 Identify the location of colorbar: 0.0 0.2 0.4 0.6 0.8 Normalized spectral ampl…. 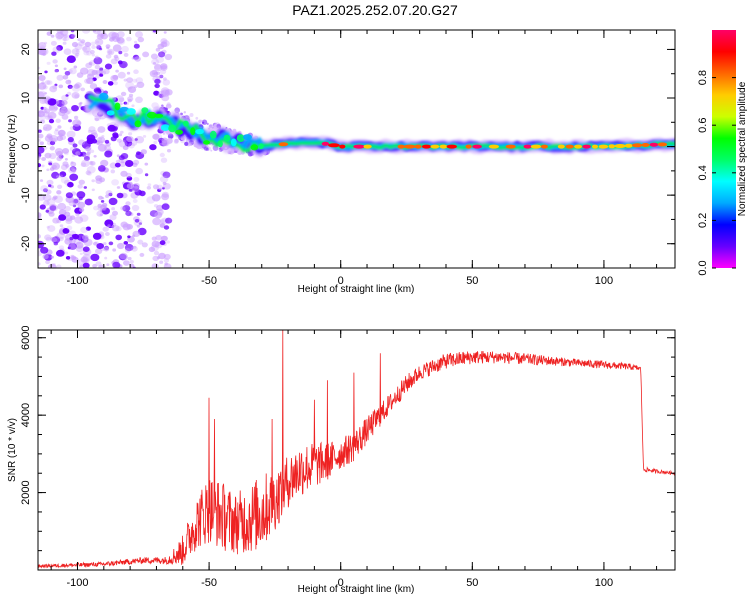
(722, 153).